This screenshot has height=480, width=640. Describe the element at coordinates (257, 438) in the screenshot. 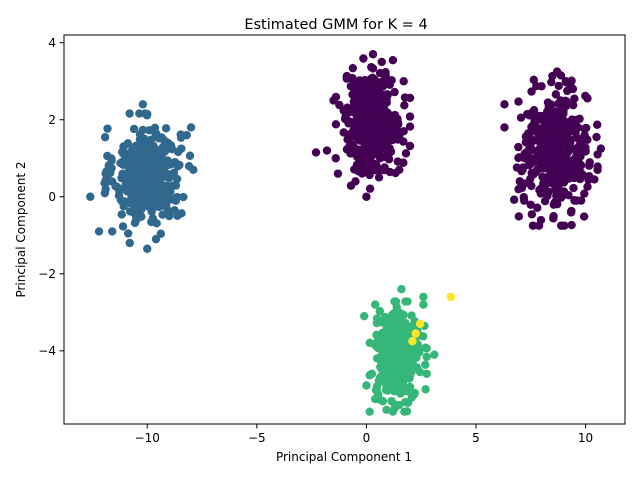

I see `x-tick-label: −5` at that location.